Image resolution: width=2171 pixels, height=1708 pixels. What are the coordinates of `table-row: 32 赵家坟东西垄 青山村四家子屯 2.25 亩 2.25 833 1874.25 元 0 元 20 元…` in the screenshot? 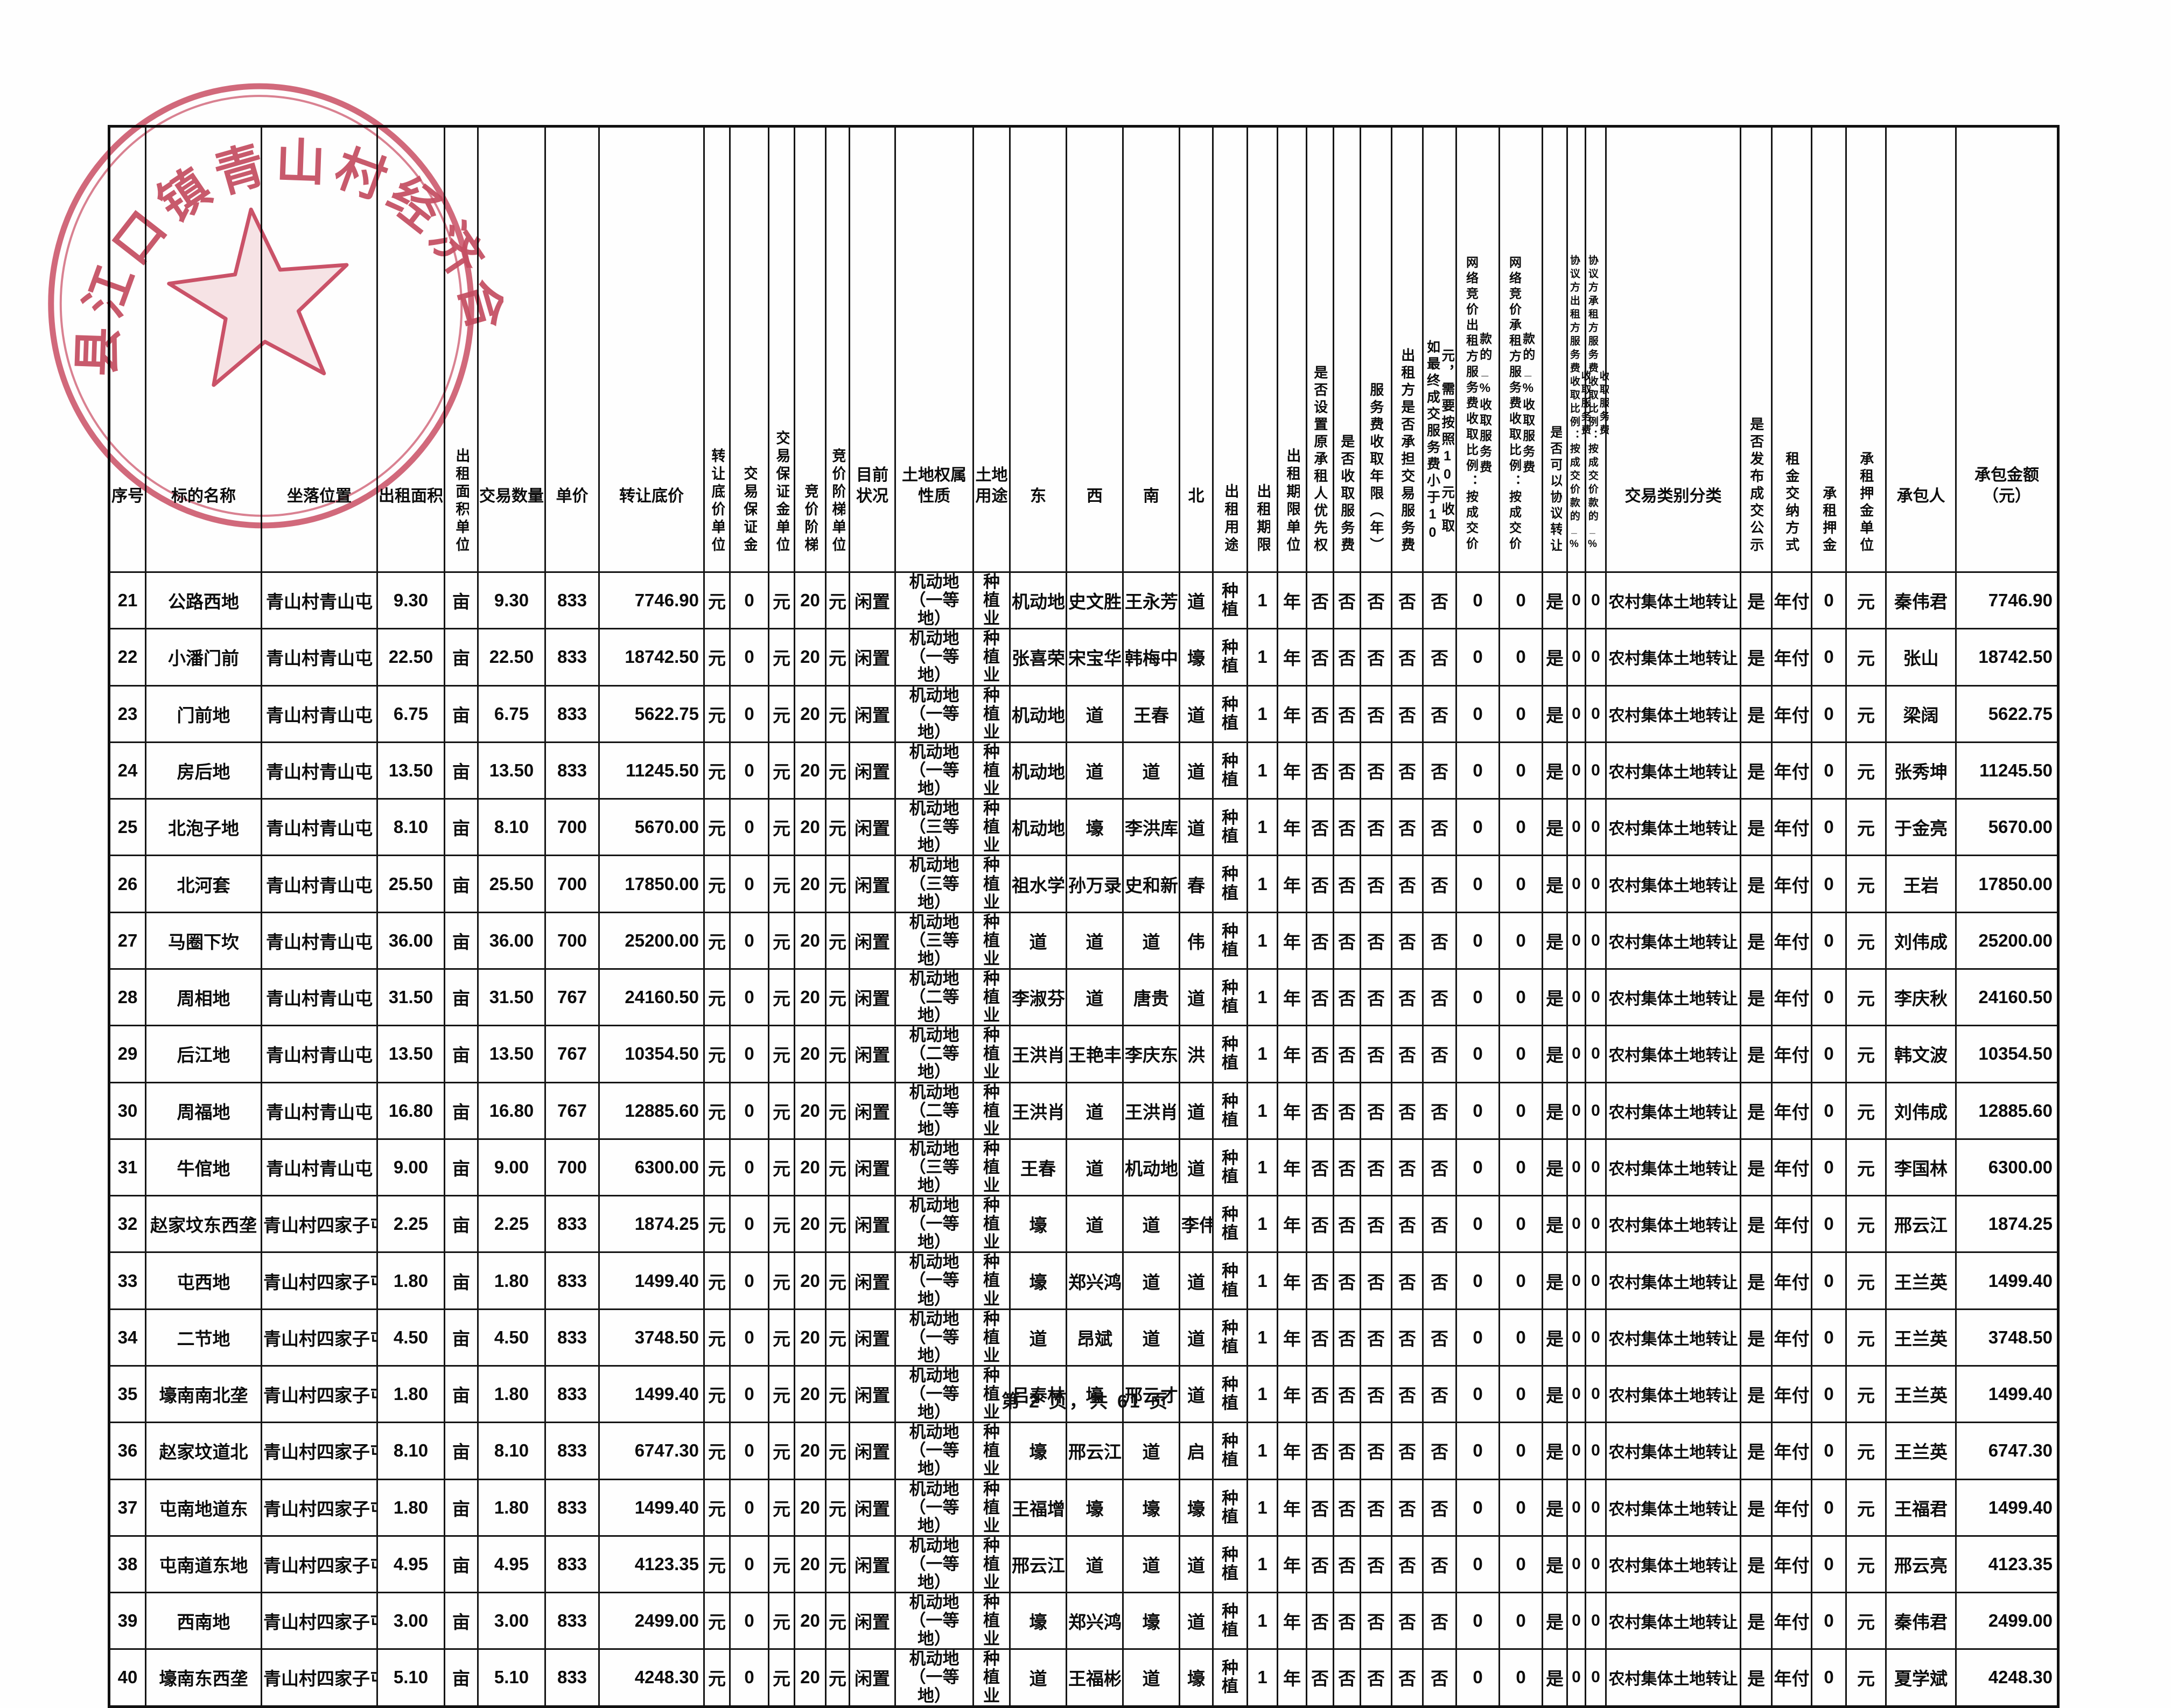 It's located at (1084, 1224).